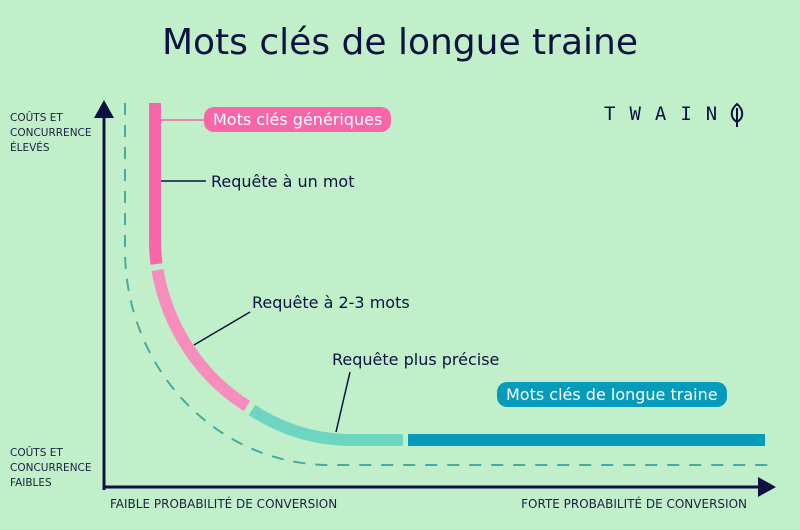  I want to click on curve-segment-one-word, so click(156, 184).